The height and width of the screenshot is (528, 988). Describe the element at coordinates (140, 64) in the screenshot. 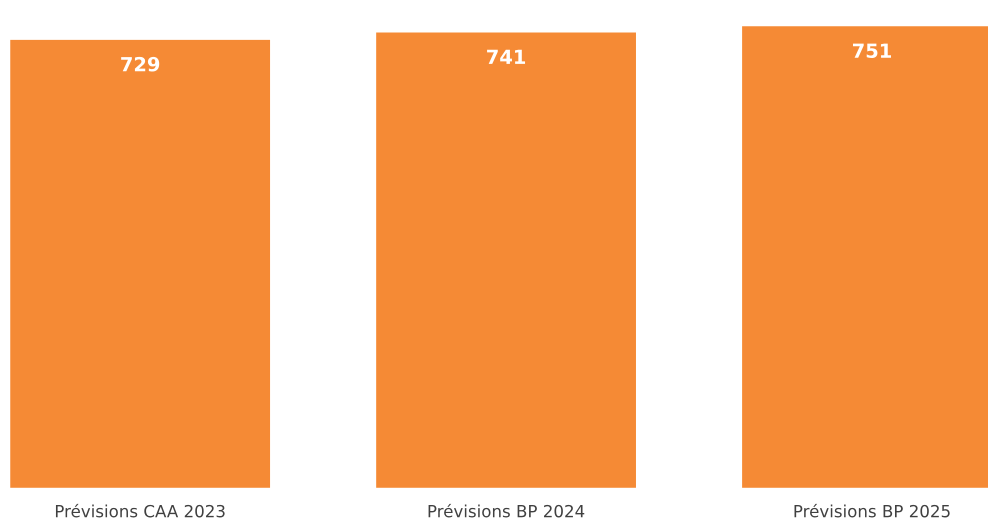

I see `data-label: 729` at that location.